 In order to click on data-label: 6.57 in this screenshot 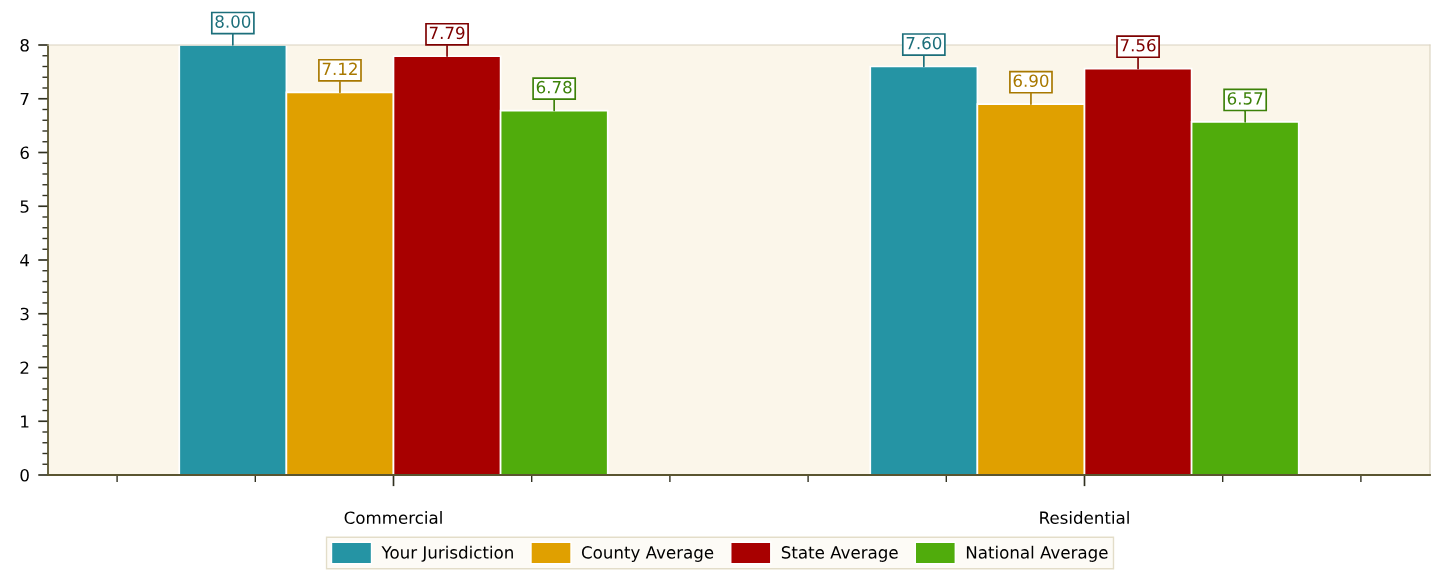, I will do `click(1245, 98)`.